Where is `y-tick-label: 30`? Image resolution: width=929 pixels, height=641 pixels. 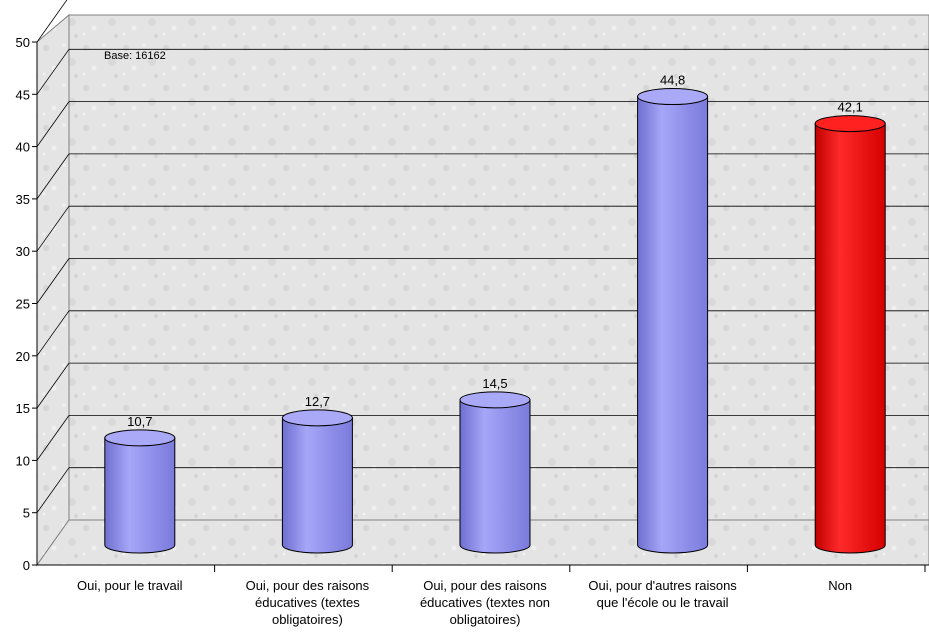 y-tick-label: 30 is located at coordinates (23, 251).